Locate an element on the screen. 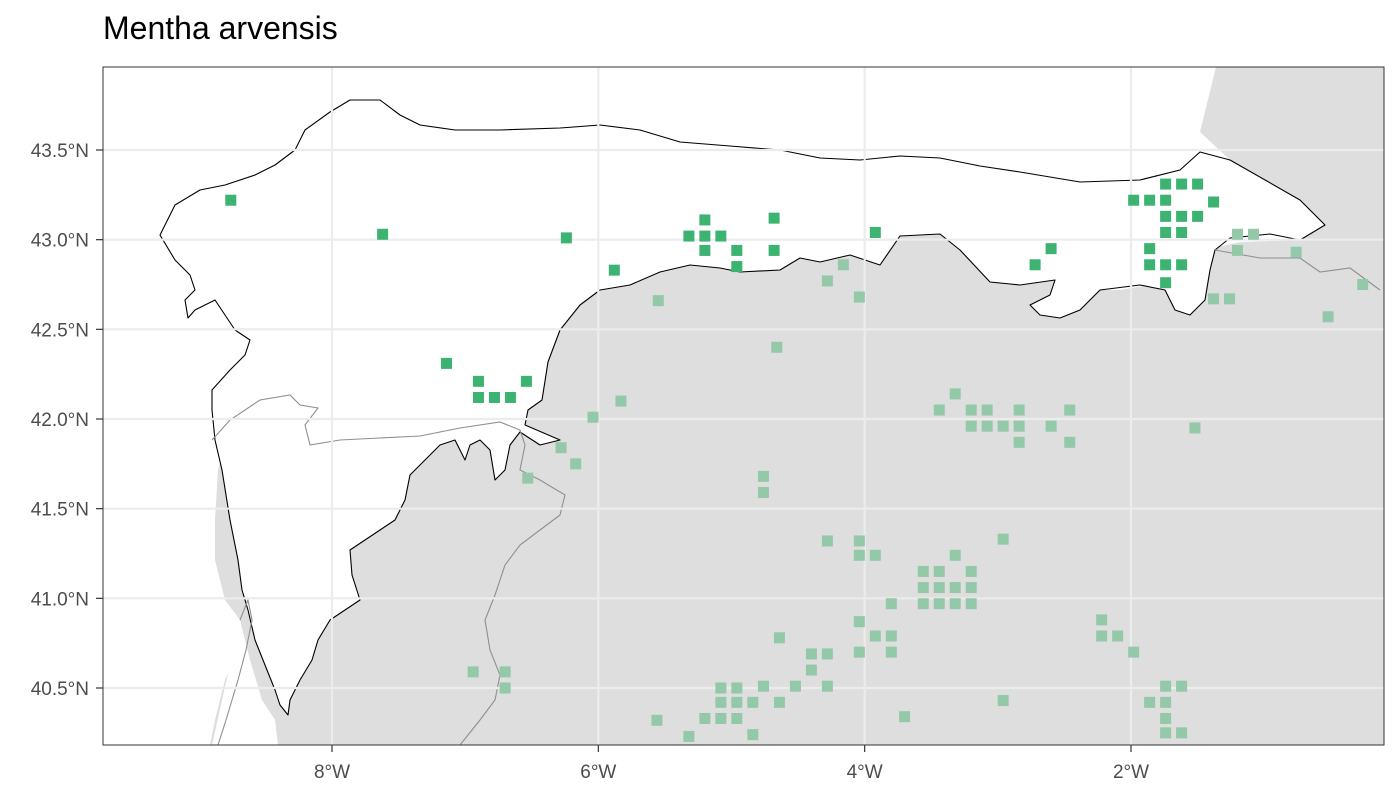 Image resolution: width=1400 pixels, height=800 pixels. y-tick-label: 40.5°N is located at coordinates (60, 689).